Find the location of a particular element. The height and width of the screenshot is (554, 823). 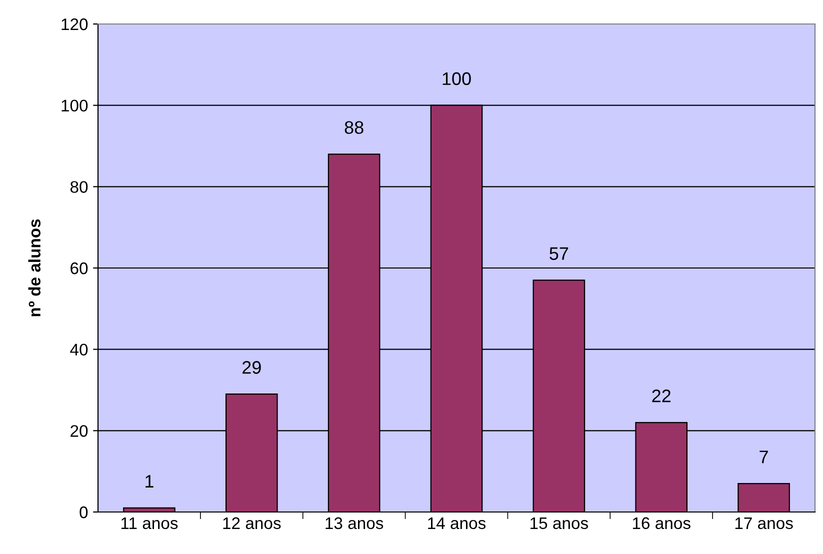

y-tick-label: 120 is located at coordinates (75, 24).